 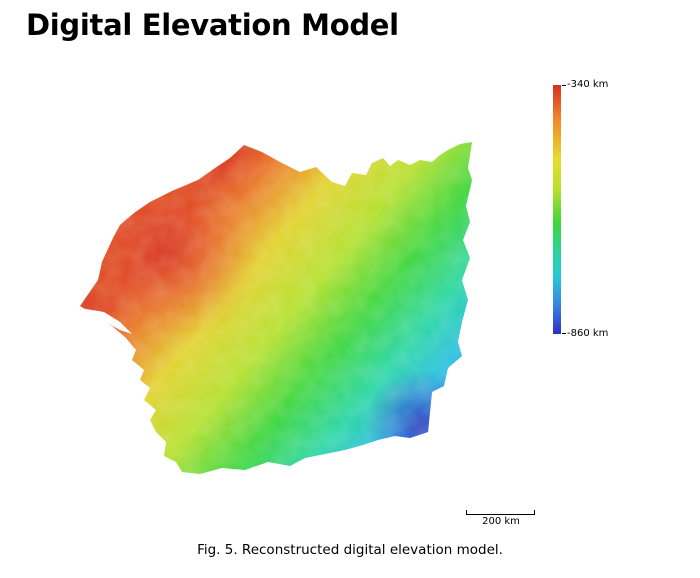 I want to click on page-title: Digital Elevation Model, so click(x=212, y=25).